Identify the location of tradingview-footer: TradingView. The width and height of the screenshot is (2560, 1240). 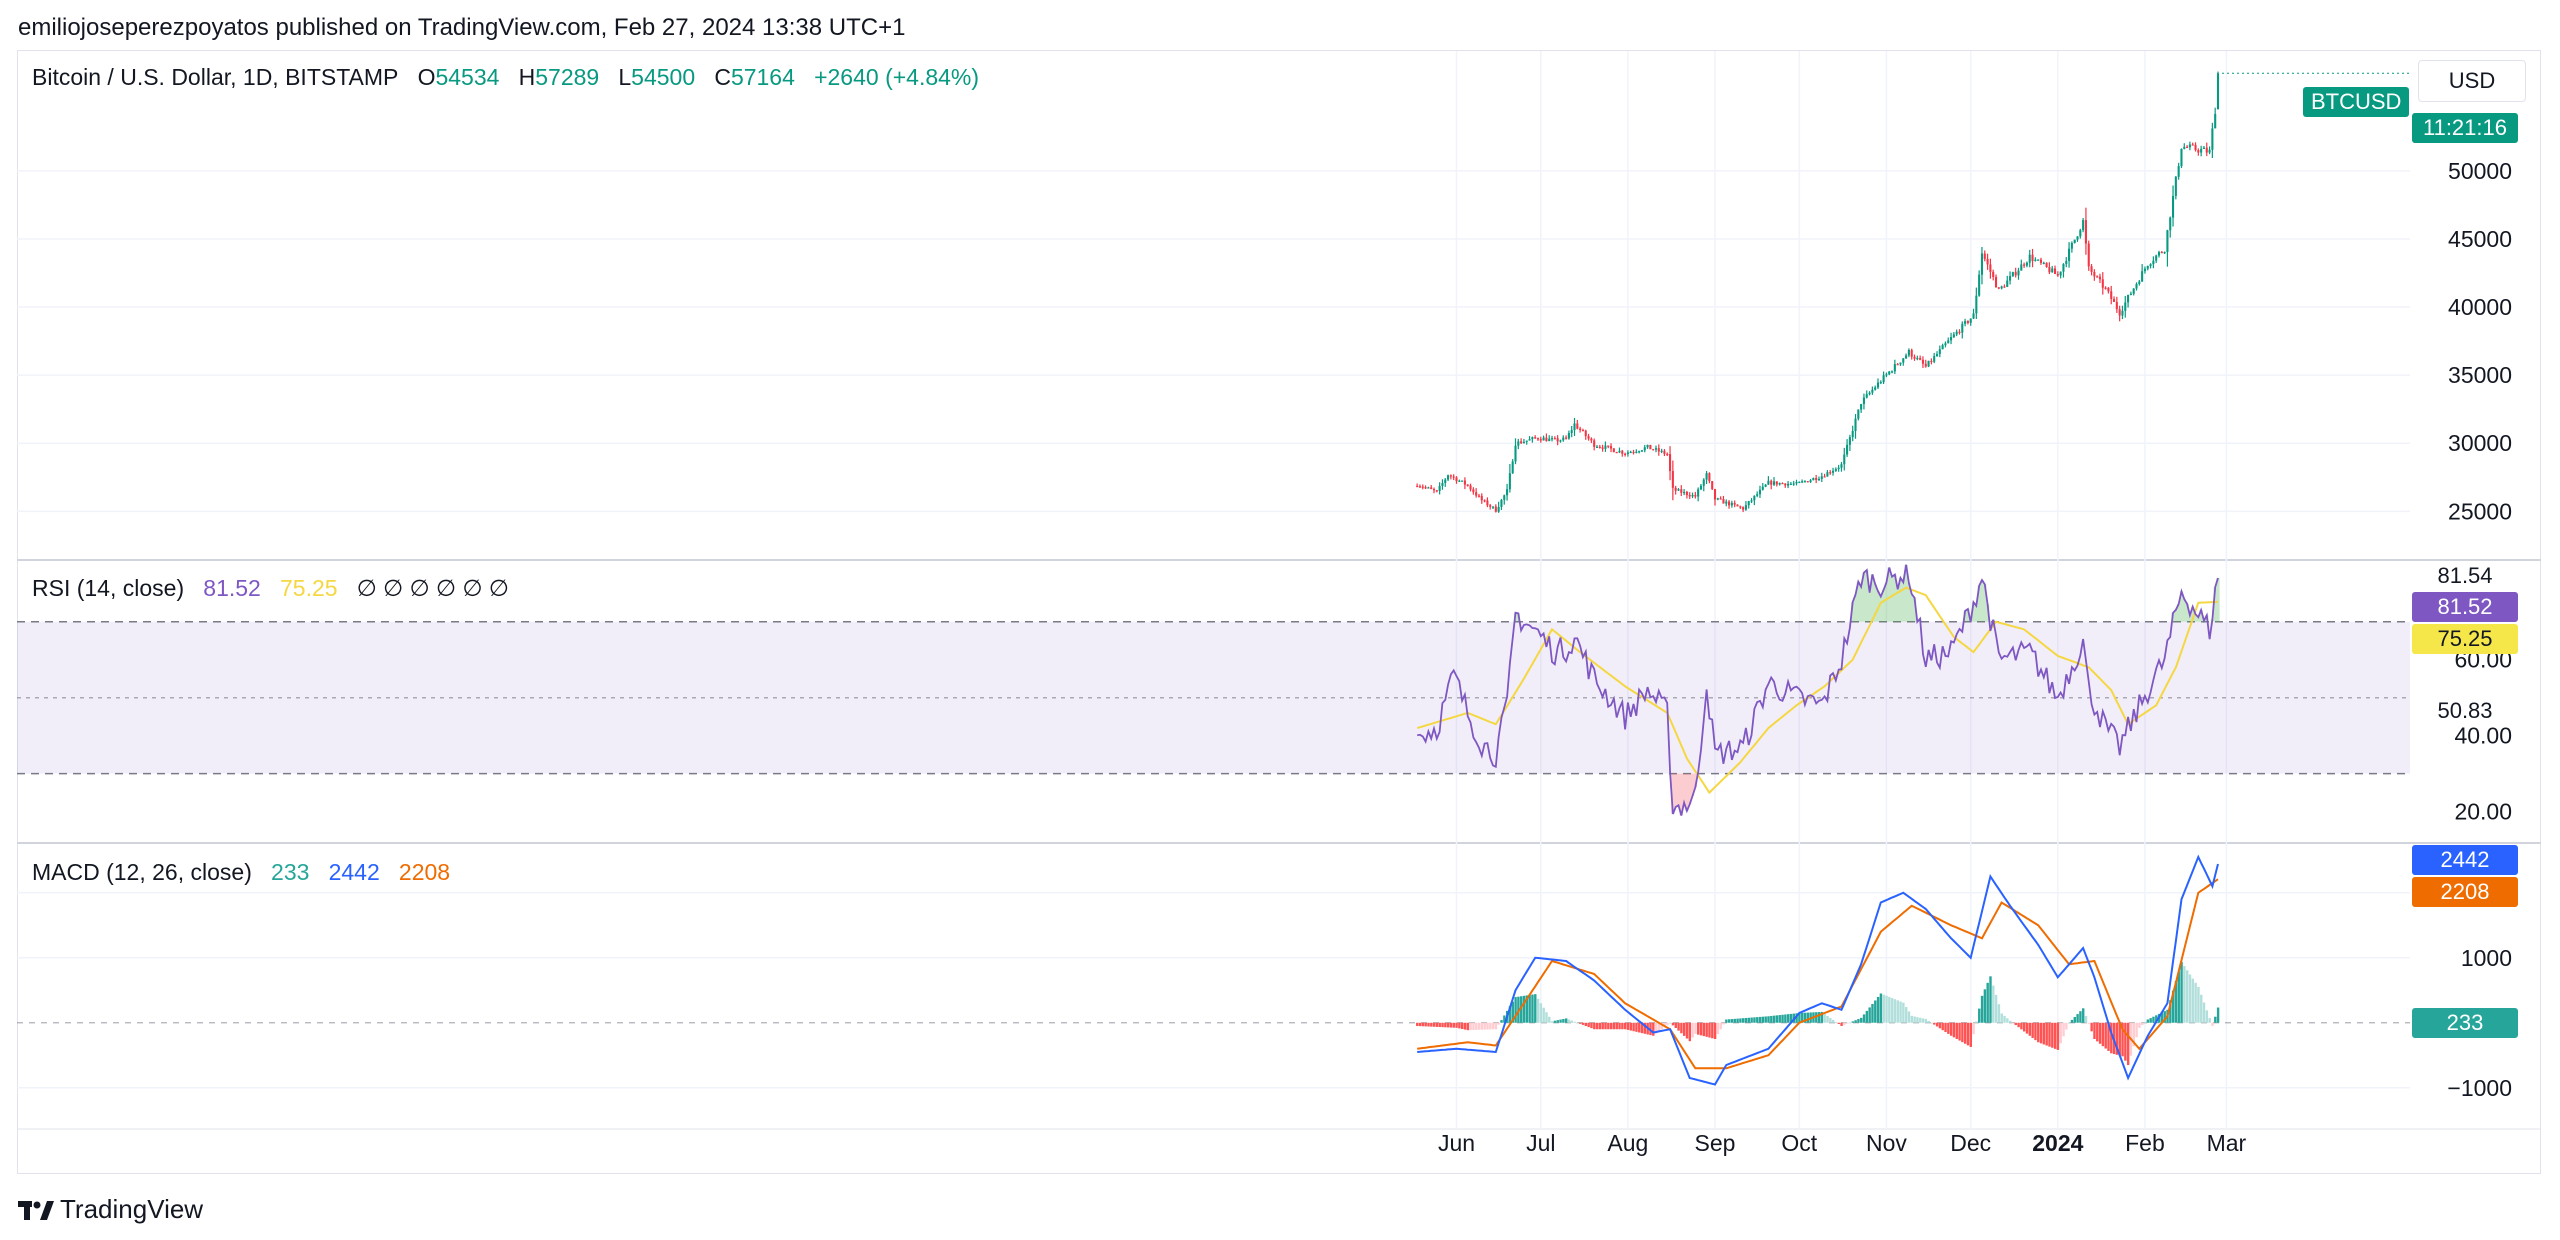
(110, 1209).